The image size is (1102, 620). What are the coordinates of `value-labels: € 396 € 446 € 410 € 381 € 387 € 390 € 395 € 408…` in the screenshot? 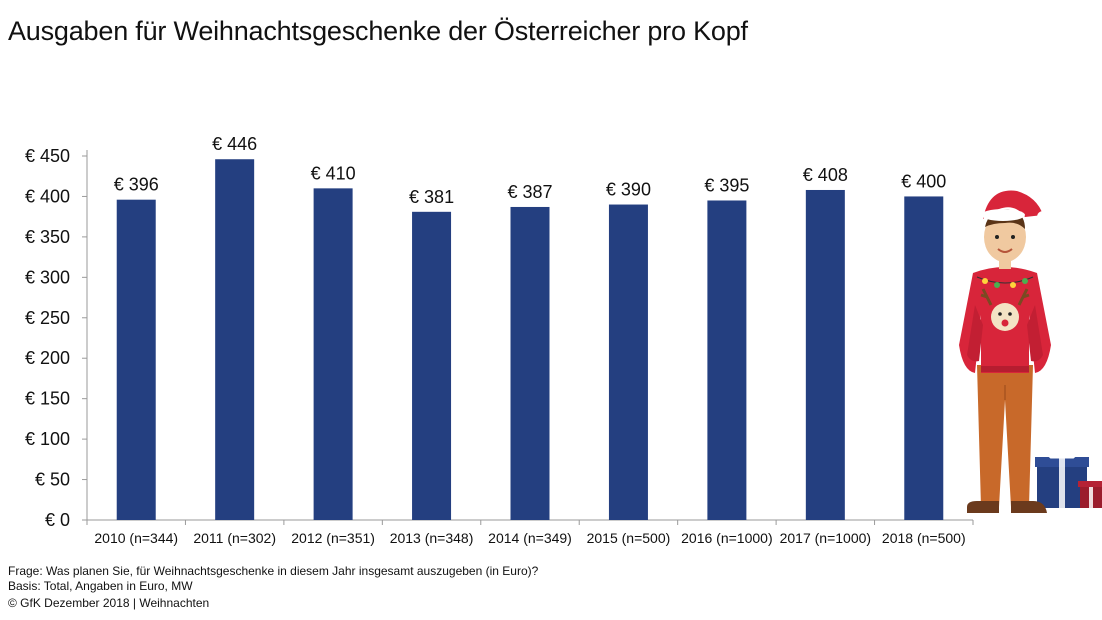 It's located at (530, 170).